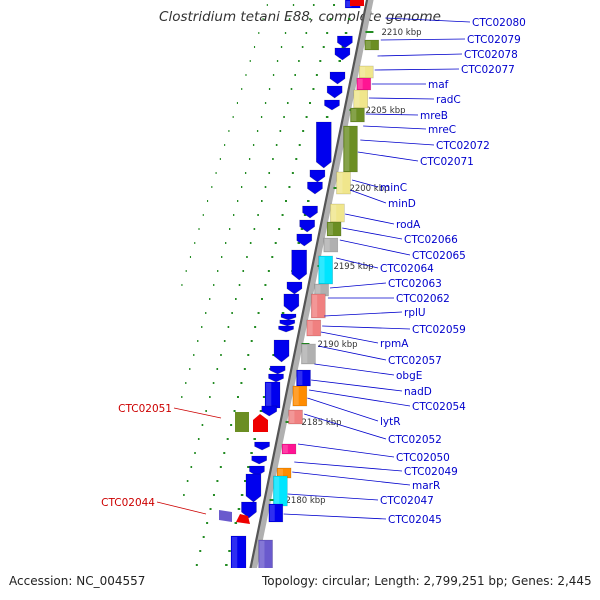  What do you see at coordinates (401, 33) in the screenshot?
I see `kbp-tick-label: 2210 kbp` at bounding box center [401, 33].